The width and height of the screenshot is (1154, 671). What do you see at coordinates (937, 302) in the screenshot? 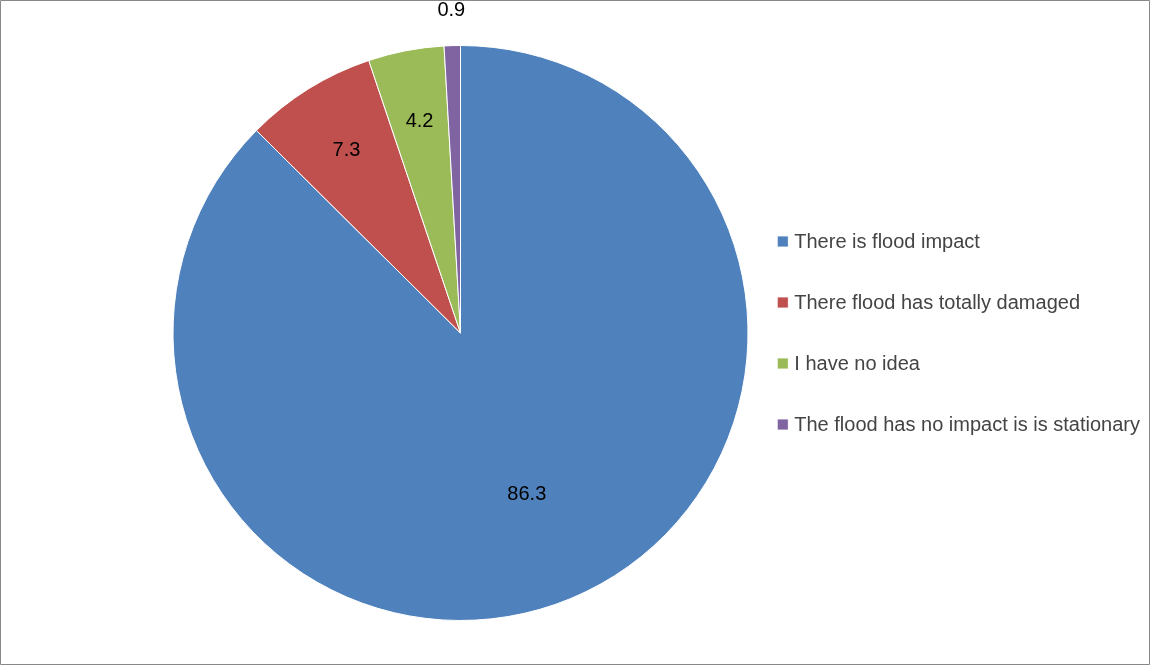
I see `legend-label: There flood has totally damaged` at bounding box center [937, 302].